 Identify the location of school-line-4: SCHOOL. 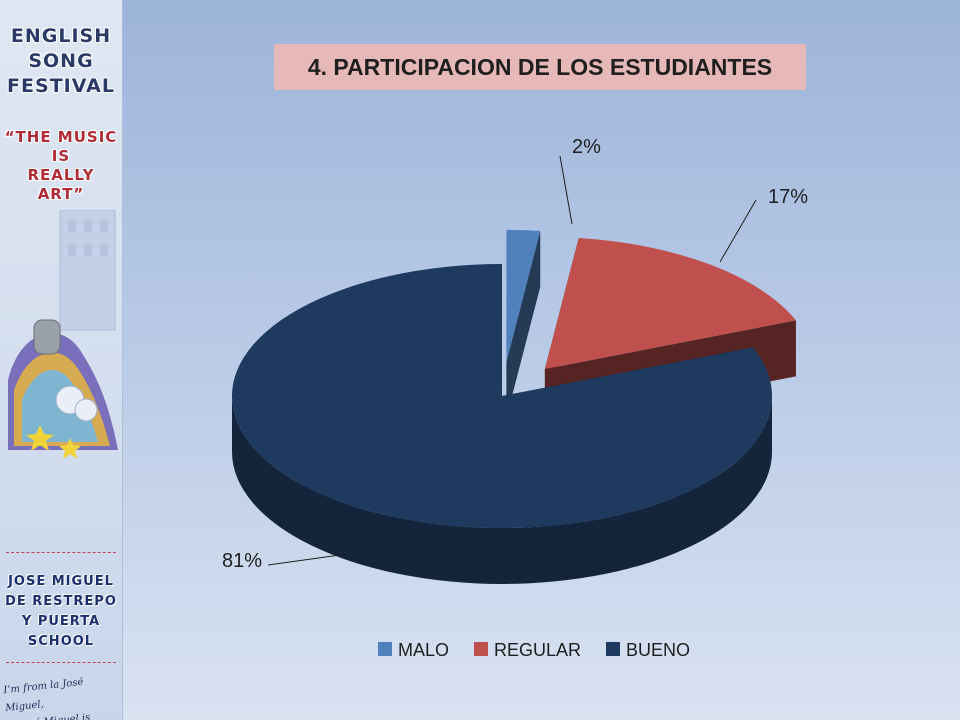
(61, 641).